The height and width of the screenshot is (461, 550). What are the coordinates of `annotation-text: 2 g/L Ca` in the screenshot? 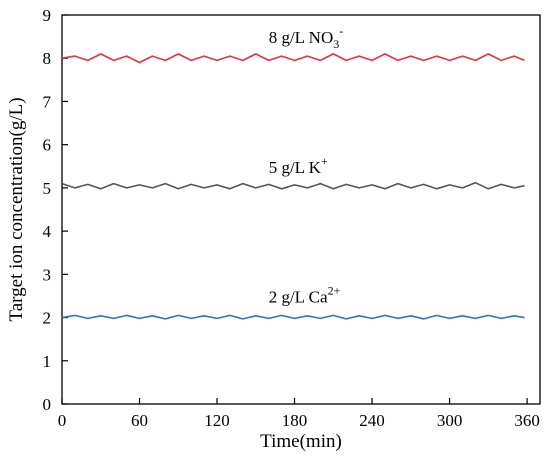 It's located at (298, 296).